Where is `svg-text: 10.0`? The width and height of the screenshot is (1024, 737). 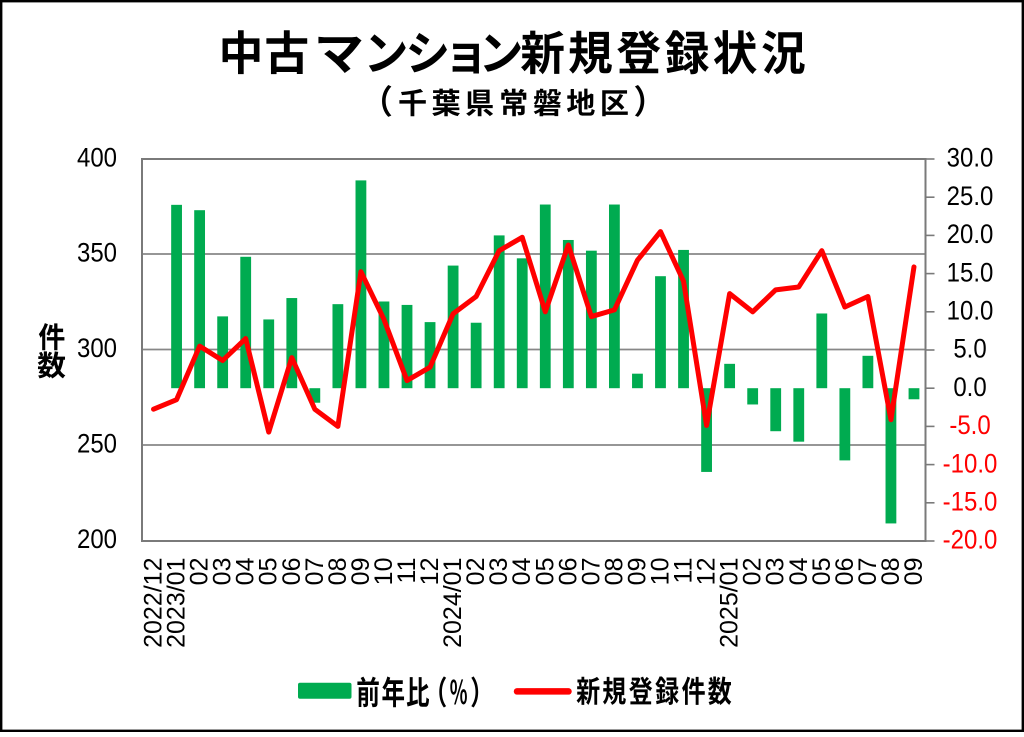 svg-text: 10.0 is located at coordinates (970, 311).